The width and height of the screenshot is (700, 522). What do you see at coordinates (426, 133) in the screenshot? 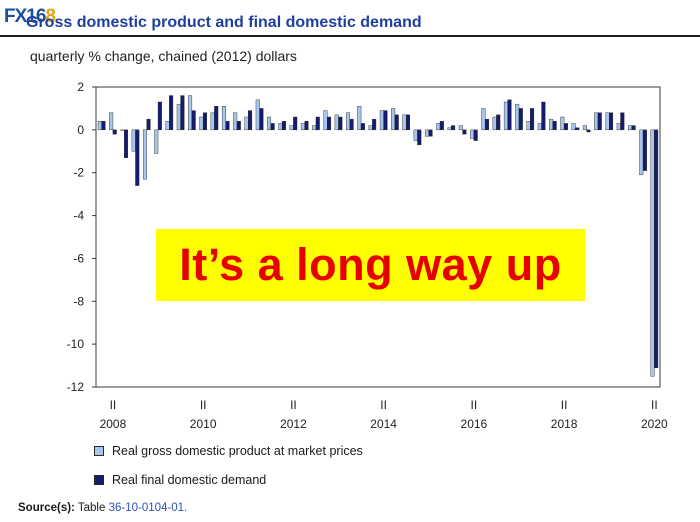
I see `bar-gdp-2015Q2` at bounding box center [426, 133].